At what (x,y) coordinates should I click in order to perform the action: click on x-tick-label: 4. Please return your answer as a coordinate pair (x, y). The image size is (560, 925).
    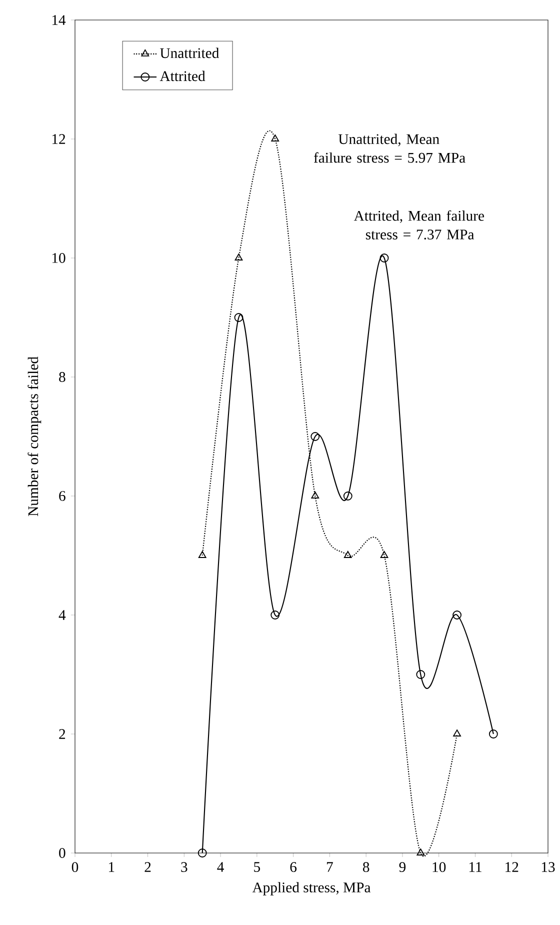
    Looking at the image, I should click on (220, 867).